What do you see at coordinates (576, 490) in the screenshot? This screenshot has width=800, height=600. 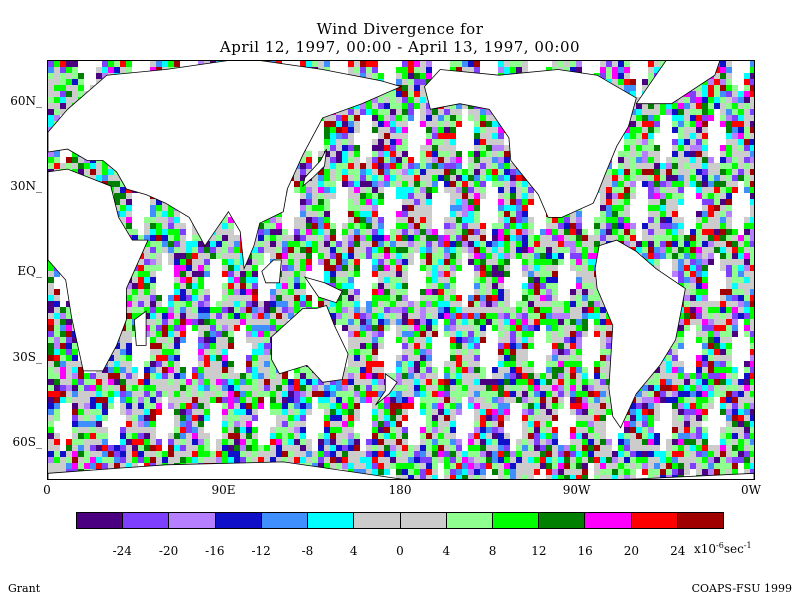 I see `lon-tick-label: 90W` at bounding box center [576, 490].